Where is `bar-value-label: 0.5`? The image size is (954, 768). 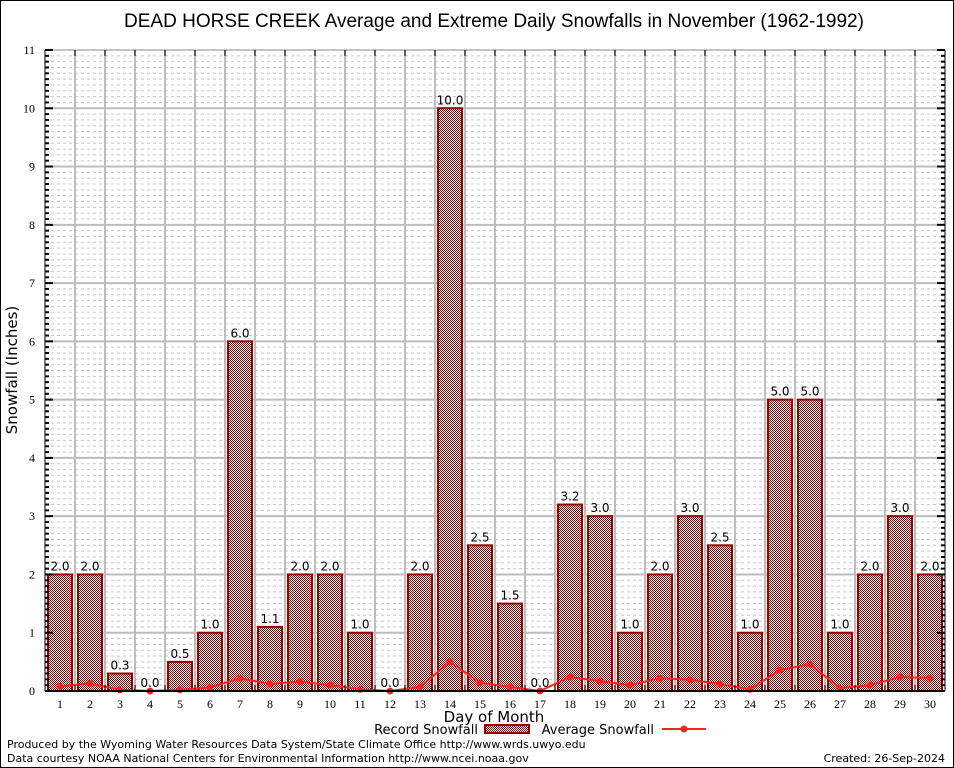 bar-value-label: 0.5 is located at coordinates (179, 654).